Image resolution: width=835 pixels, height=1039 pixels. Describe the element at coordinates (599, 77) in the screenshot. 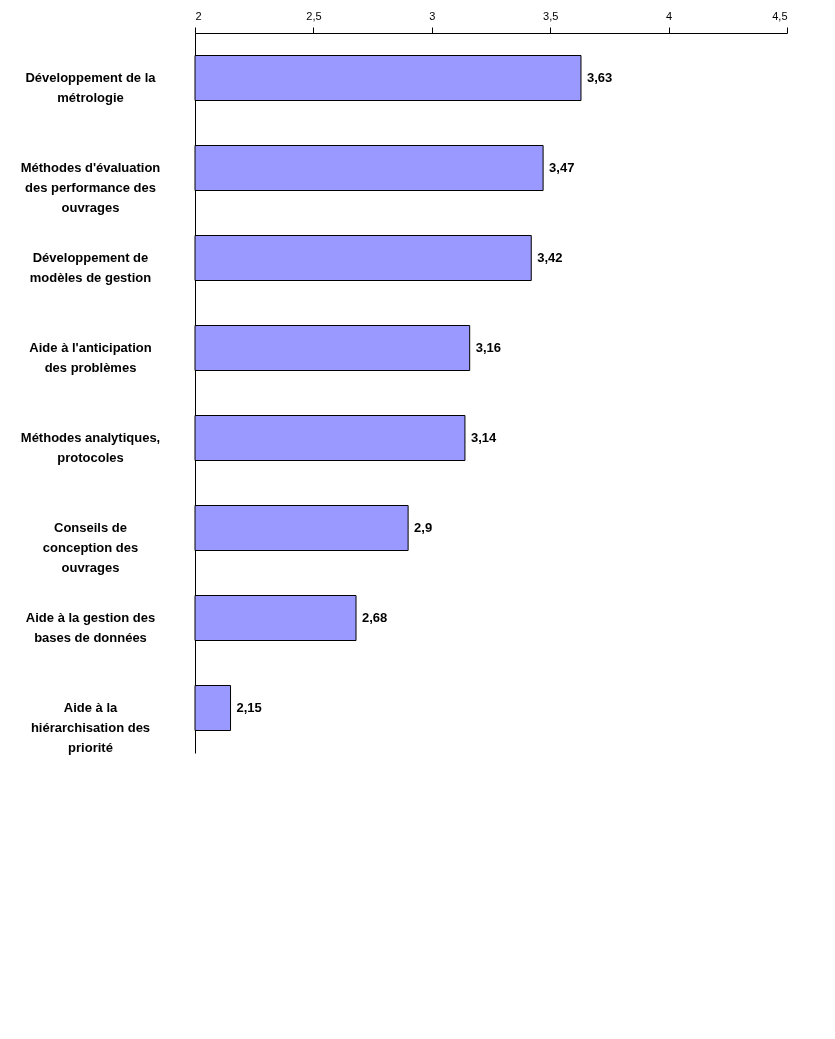

I see `data-label: 3,63` at that location.